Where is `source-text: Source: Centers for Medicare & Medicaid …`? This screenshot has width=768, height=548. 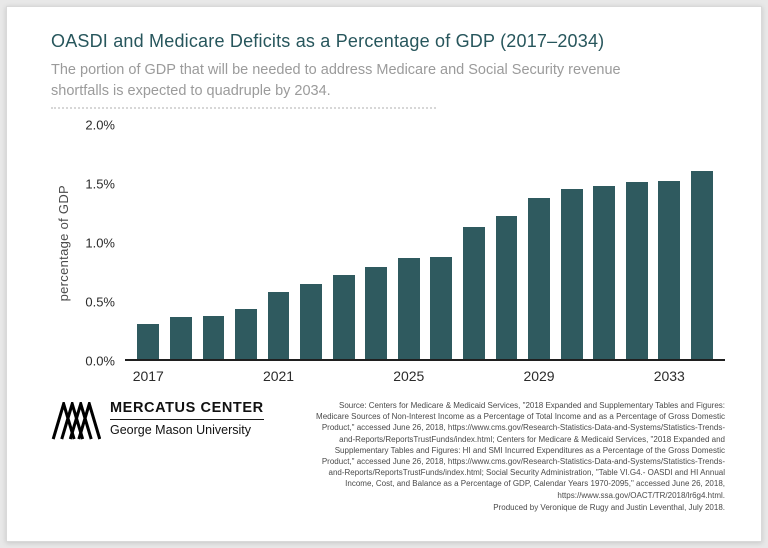 source-text: Source: Centers for Medicare & Medicaid … is located at coordinates (520, 450).